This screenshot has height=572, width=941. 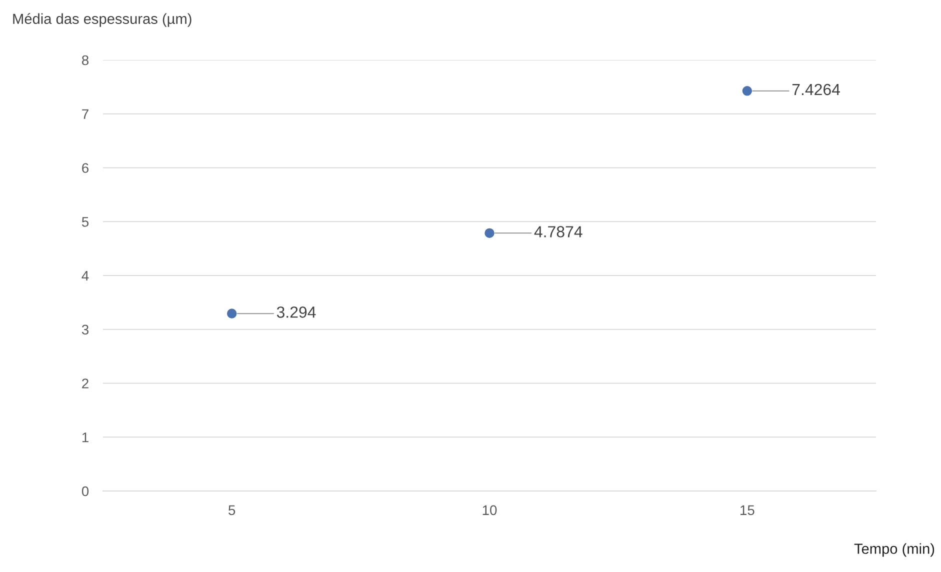 I want to click on data-label: 3.294, so click(x=296, y=312).